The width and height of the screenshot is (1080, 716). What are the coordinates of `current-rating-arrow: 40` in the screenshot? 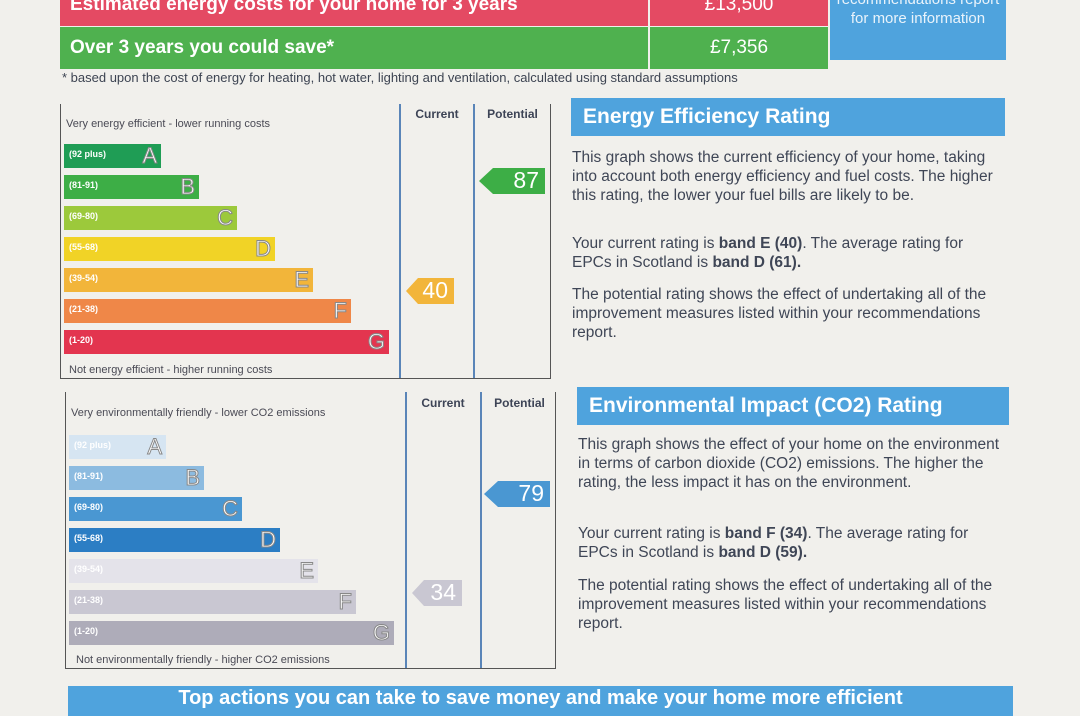 It's located at (430, 290).